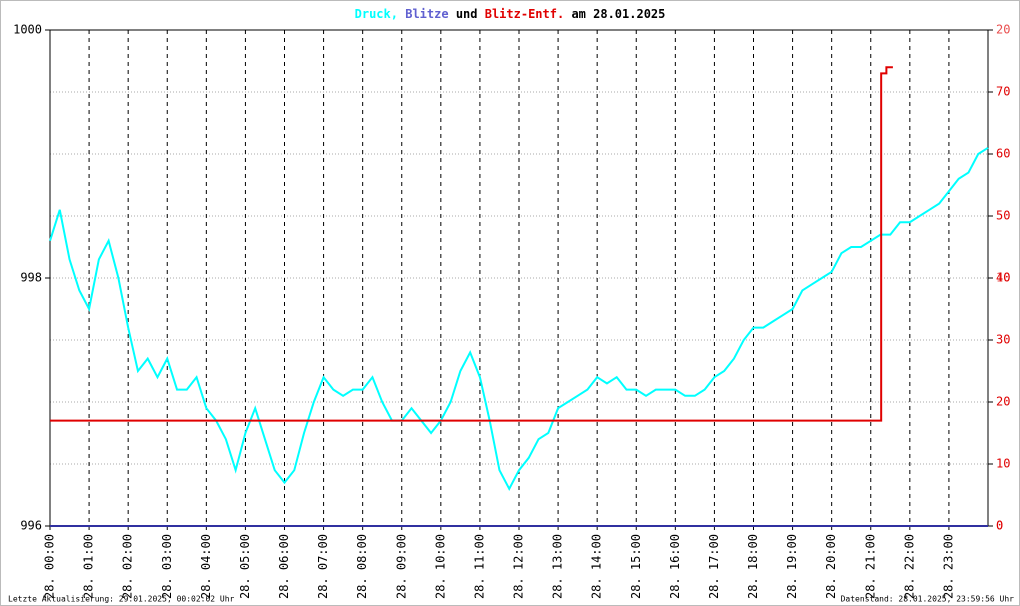  I want to click on x-tick-label: 28. 15:00, so click(636, 566).